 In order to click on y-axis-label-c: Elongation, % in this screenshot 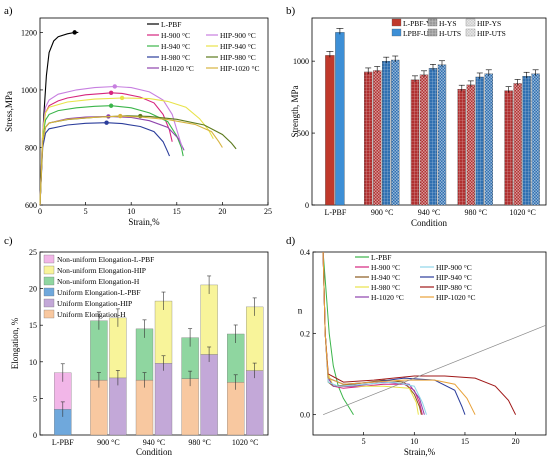, I will do `click(15, 343)`.